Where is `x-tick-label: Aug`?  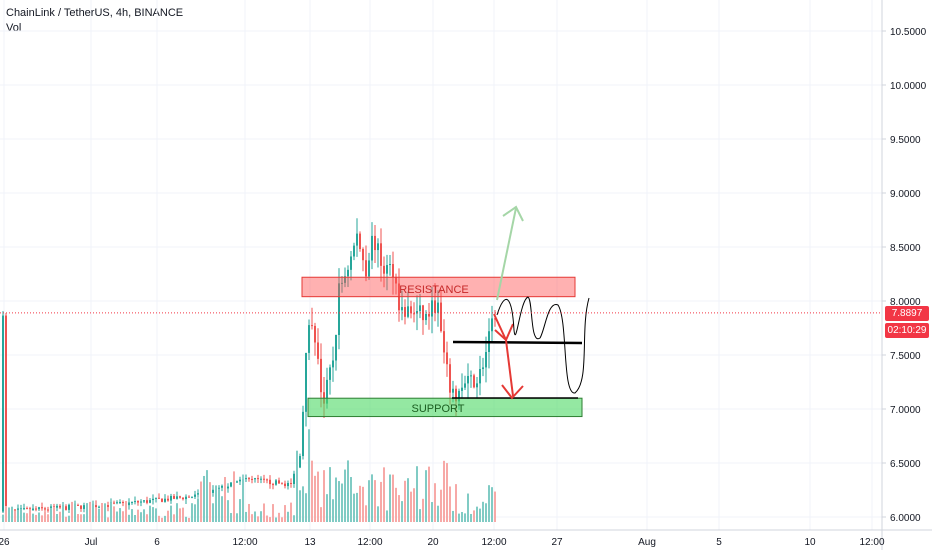
x-tick-label: Aug is located at coordinates (647, 542).